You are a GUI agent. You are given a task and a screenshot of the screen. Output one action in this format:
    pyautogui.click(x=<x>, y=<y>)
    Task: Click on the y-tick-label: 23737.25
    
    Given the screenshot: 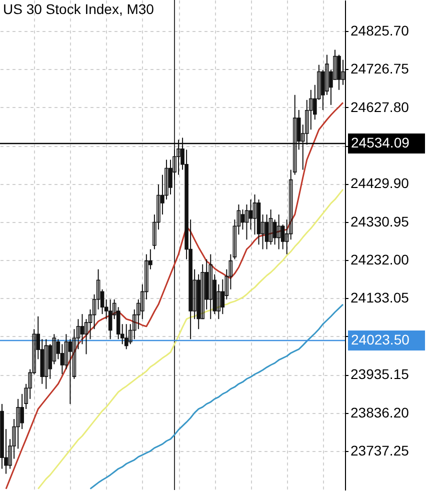 What is the action you would take?
    pyautogui.click(x=380, y=450)
    